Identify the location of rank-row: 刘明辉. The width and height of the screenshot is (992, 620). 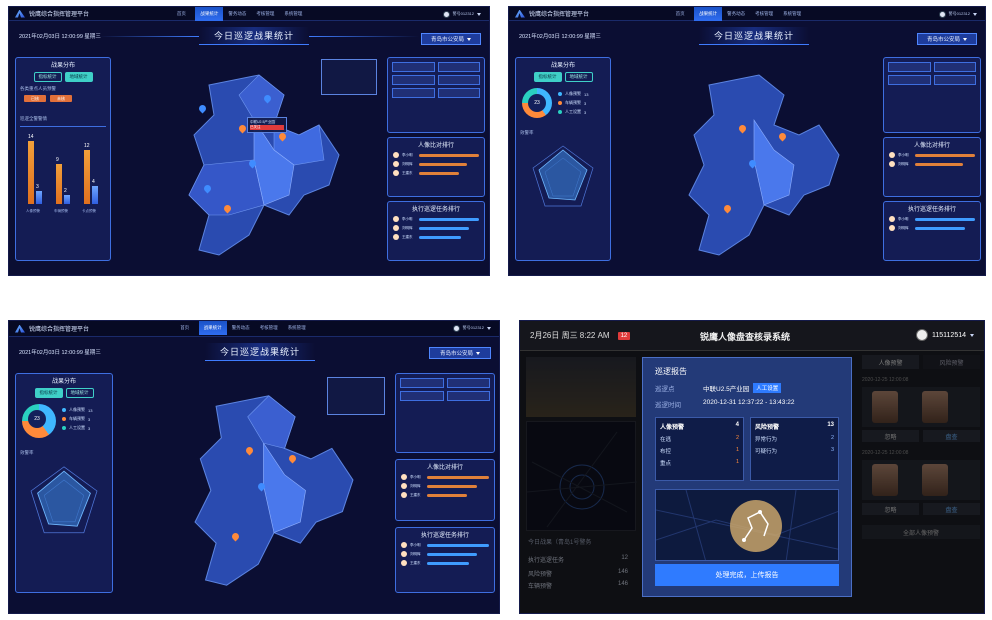
(932, 228).